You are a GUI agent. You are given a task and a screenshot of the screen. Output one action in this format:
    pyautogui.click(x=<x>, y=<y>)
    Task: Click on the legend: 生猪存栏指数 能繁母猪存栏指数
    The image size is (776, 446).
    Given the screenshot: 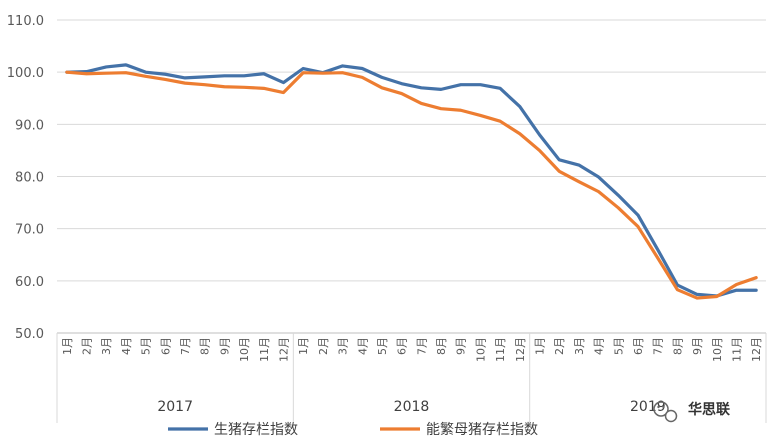 What is the action you would take?
    pyautogui.click(x=353, y=430)
    